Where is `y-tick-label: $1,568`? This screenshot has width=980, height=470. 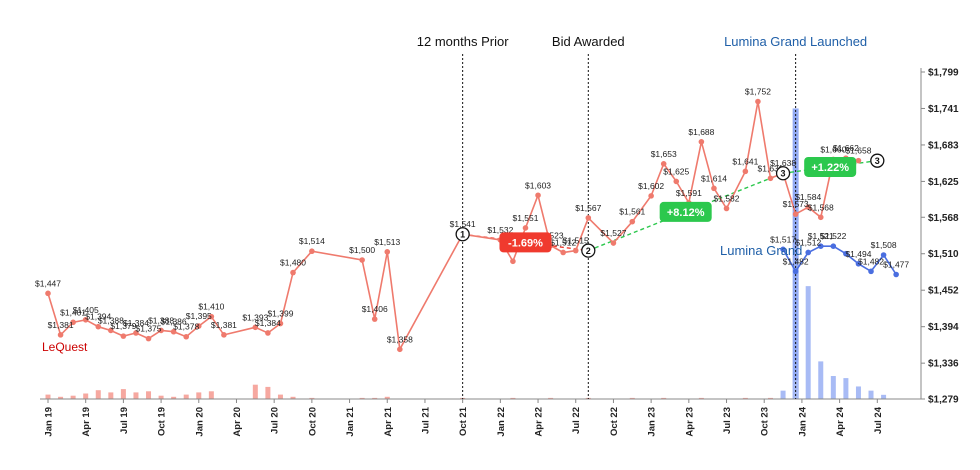 y-tick-label: $1,568 is located at coordinates (943, 218).